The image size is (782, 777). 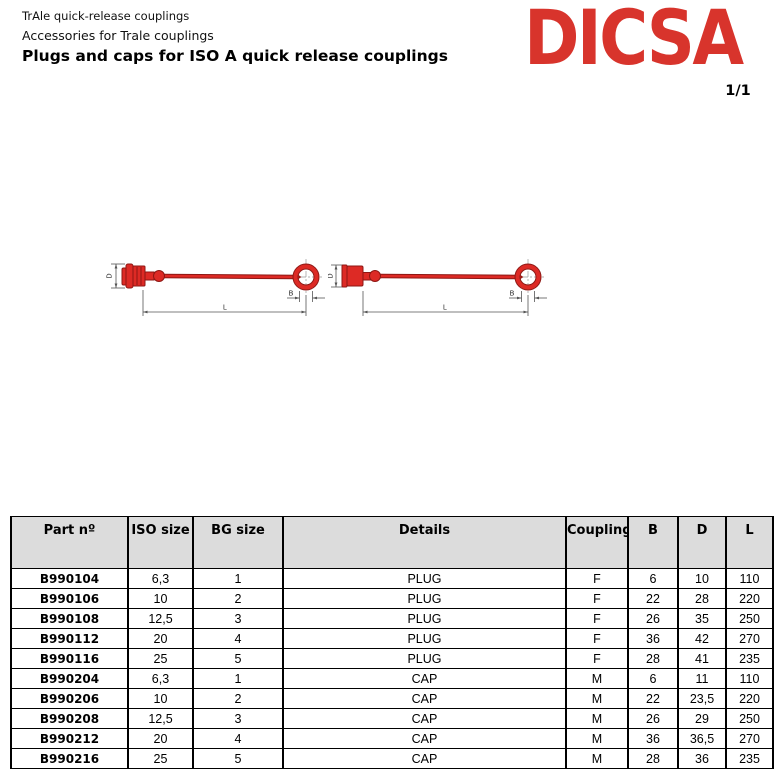 What do you see at coordinates (432, 276) in the screenshot?
I see `cap-body` at bounding box center [432, 276].